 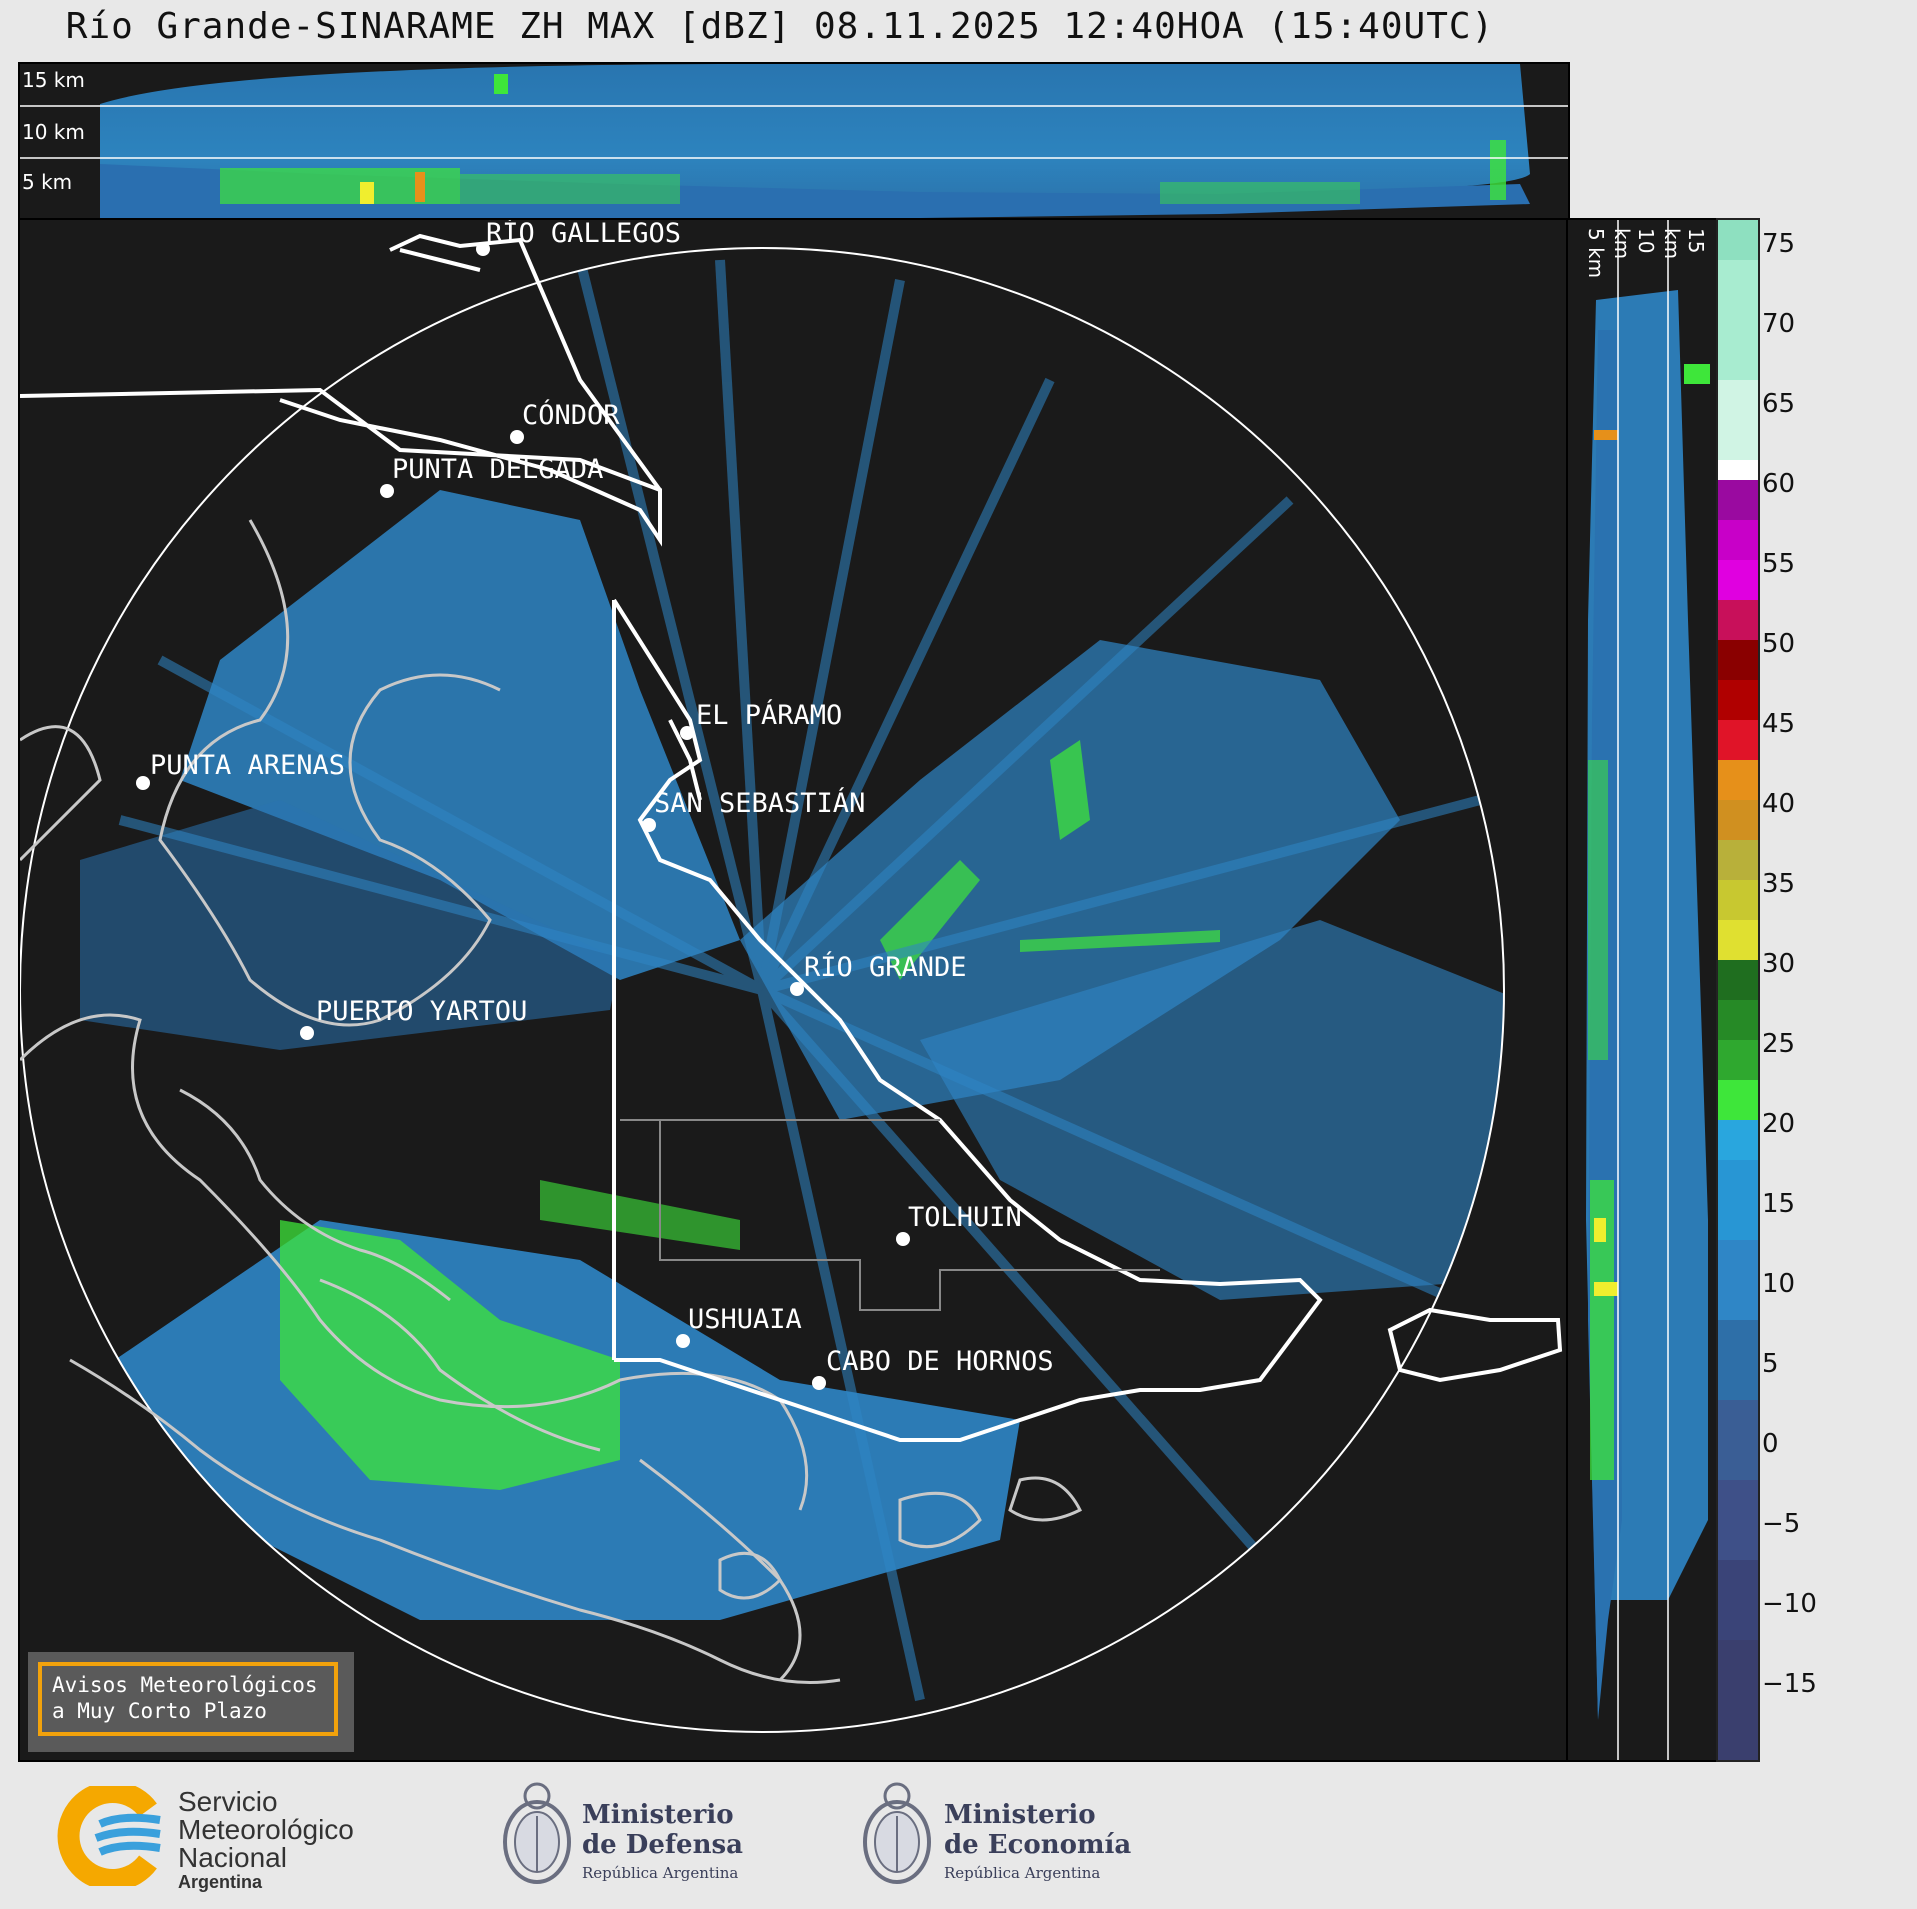 What do you see at coordinates (890, 1215) in the screenshot?
I see `admin-borders` at bounding box center [890, 1215].